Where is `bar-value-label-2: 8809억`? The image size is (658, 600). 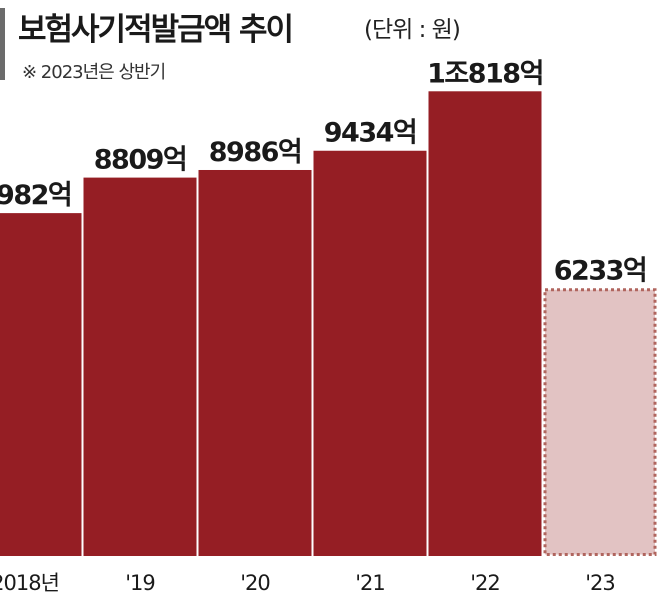
bar-value-label-2: 8809억 is located at coordinates (140, 160).